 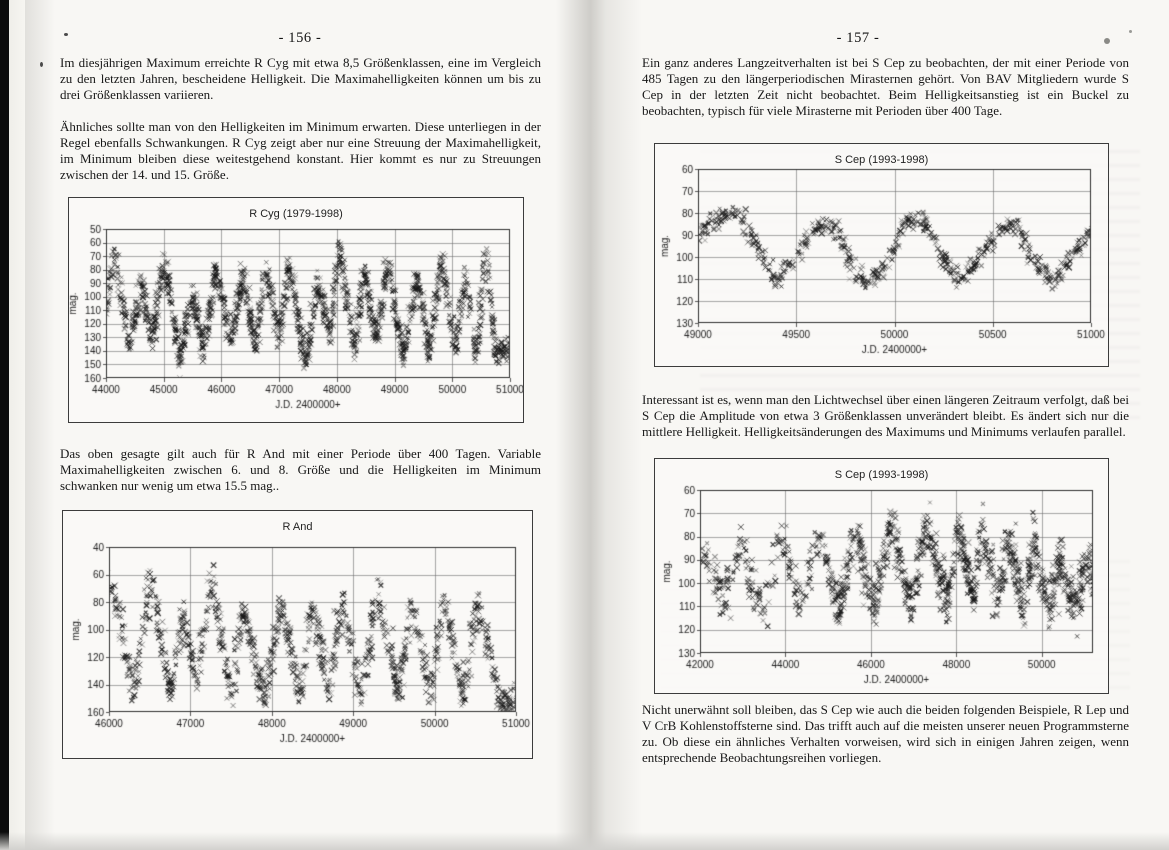 I want to click on chart-r-cyg: R Cyg (1979-1998), so click(x=296, y=310).